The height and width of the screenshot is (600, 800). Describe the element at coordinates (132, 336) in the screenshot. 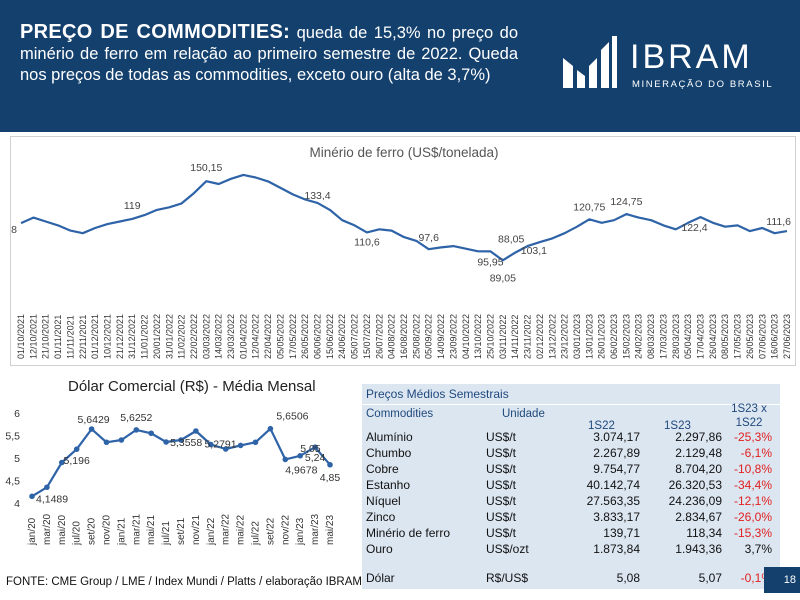

I see `iron-x-tick-label: 31/12/2021` at that location.